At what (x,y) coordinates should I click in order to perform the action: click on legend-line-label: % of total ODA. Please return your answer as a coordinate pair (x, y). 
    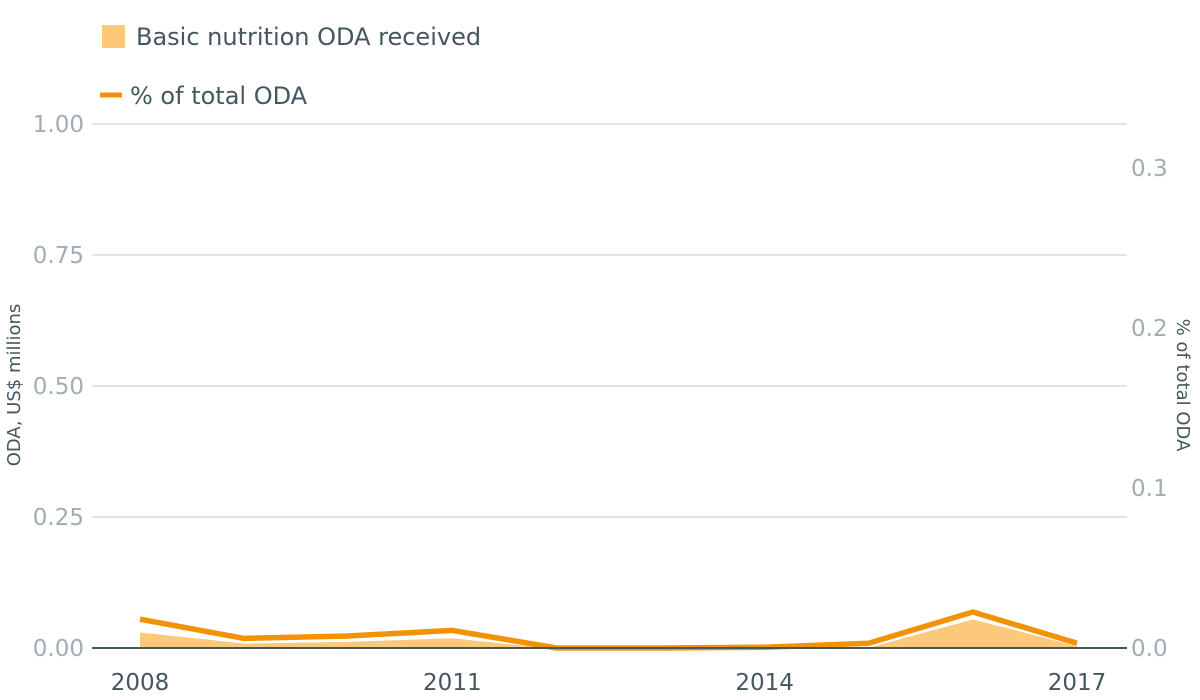
    Looking at the image, I should click on (219, 96).